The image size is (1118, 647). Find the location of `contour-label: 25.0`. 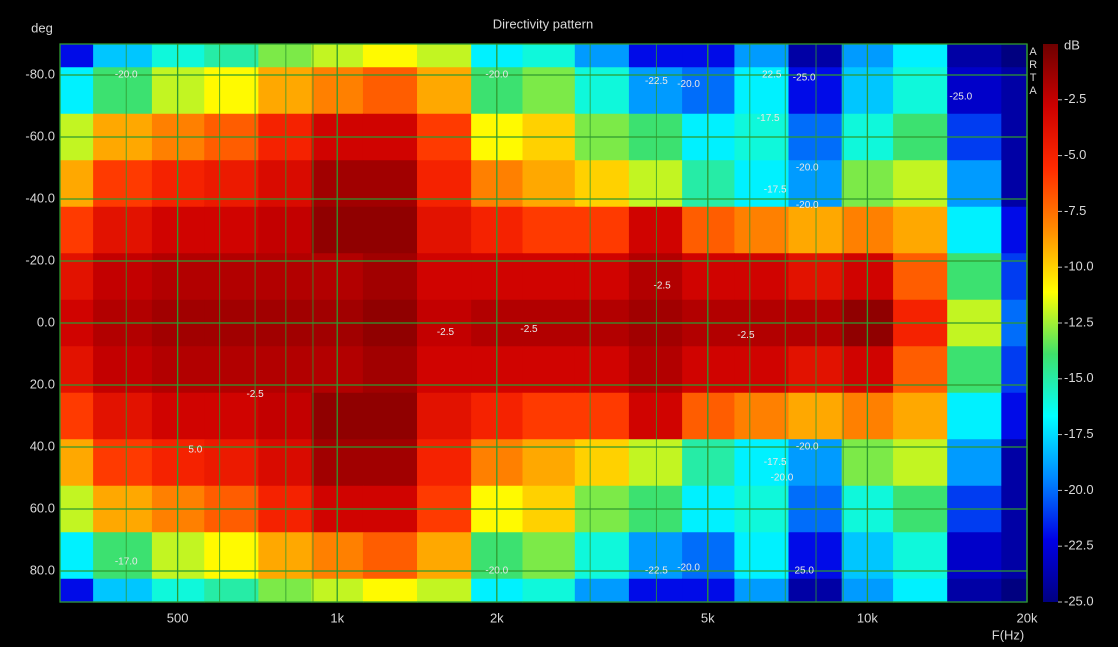

contour-label: 25.0 is located at coordinates (804, 571).